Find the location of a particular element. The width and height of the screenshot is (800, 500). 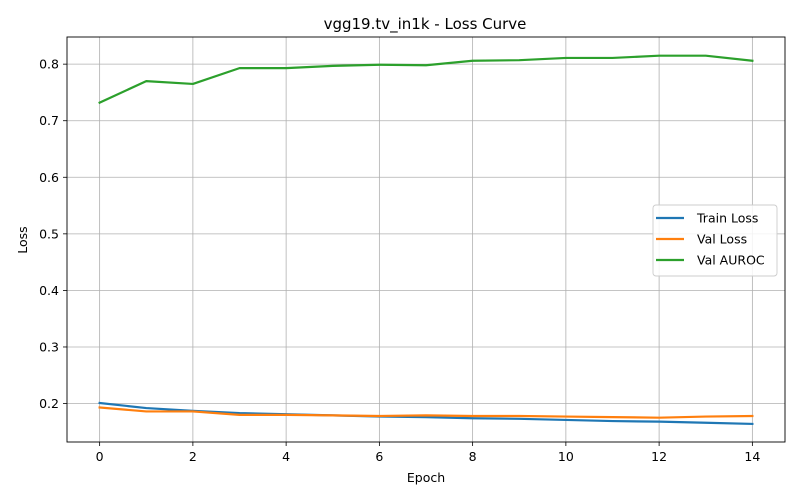

legend-label-train-loss: Train Loss is located at coordinates (727, 218).